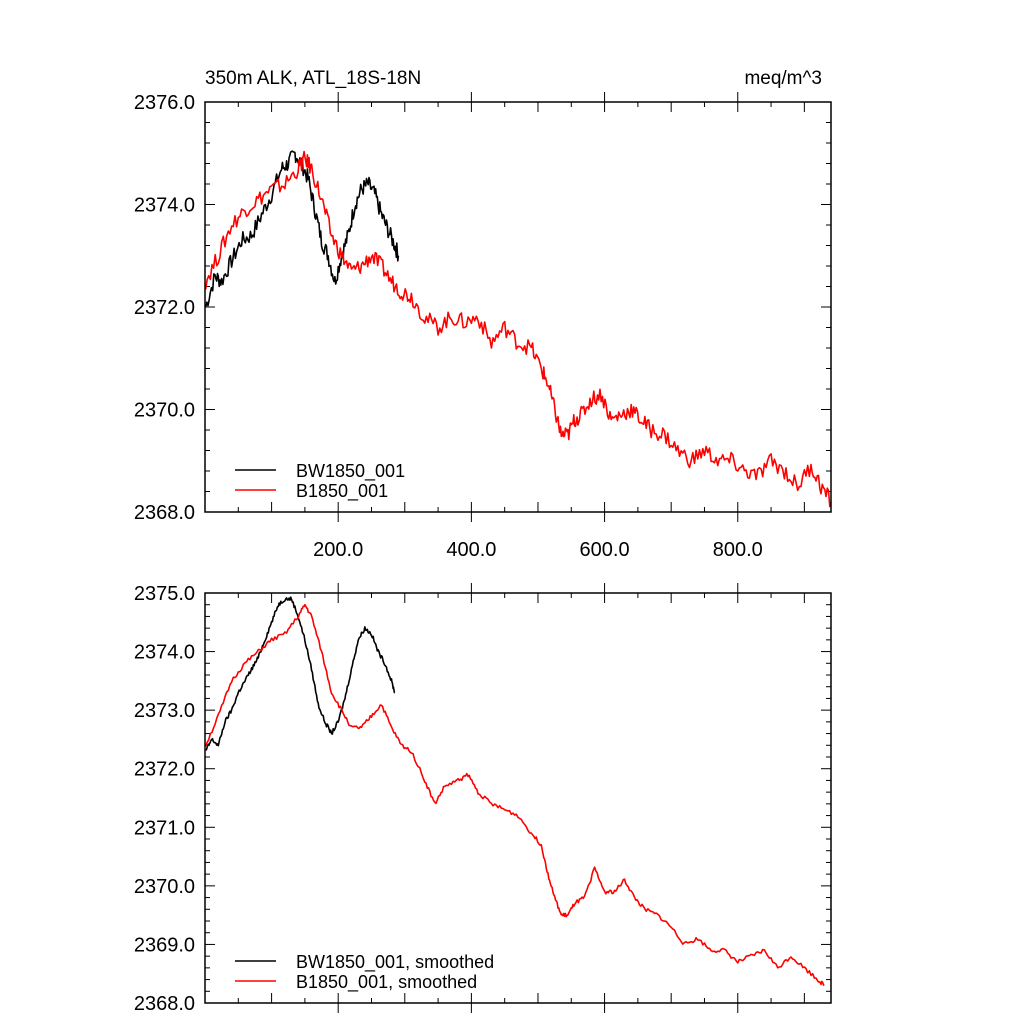 This screenshot has width=1024, height=1024. I want to click on legend-label: B1850_001, smoothed, so click(386, 982).